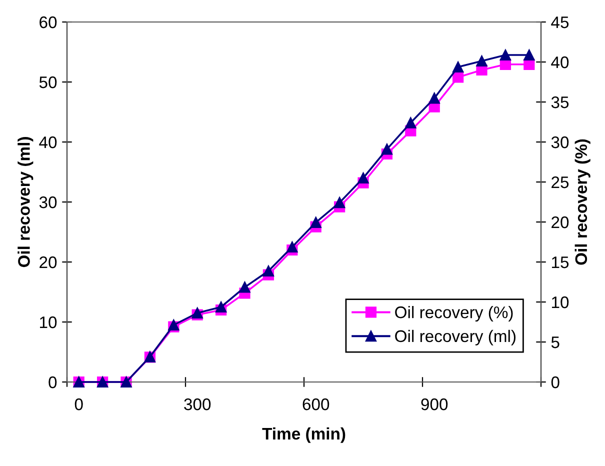 This screenshot has height=466, width=605. I want to click on x-tick-label: 0, so click(78, 404).